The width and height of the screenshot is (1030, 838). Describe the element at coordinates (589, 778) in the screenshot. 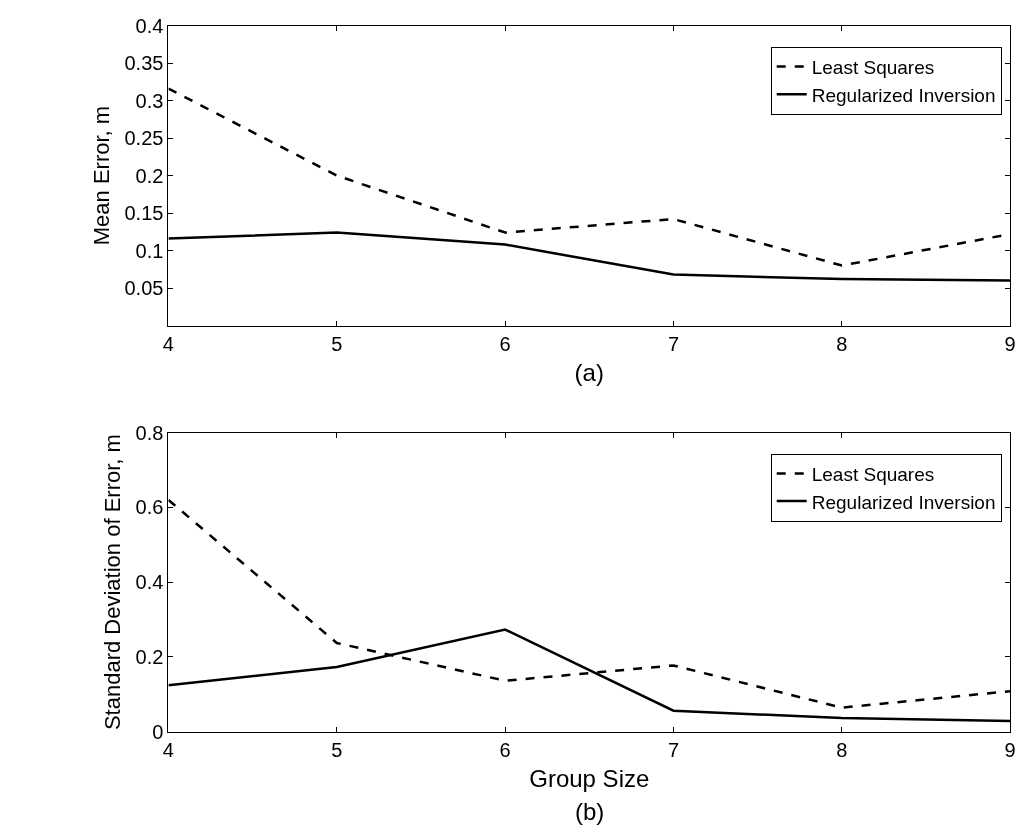

I see `x-axis-title: Group Size` at that location.